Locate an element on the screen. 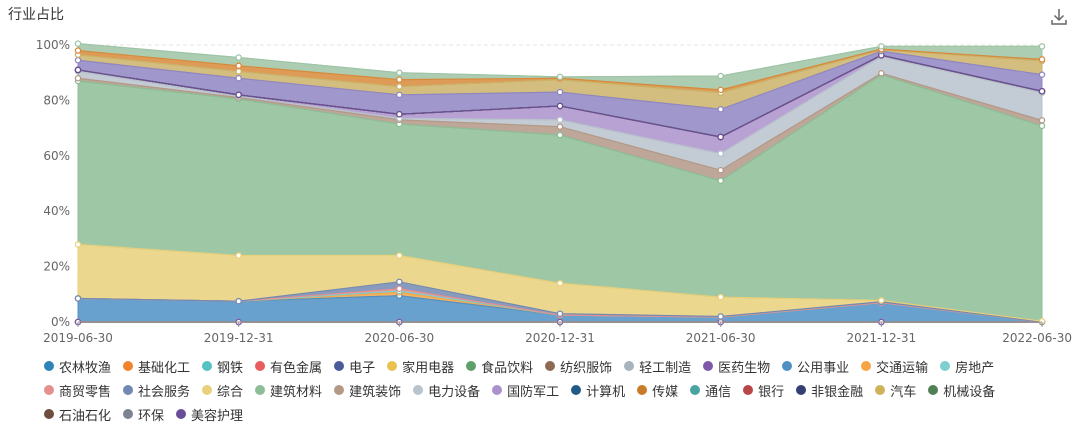 The image size is (1080, 431). legend-item: 综合 is located at coordinates (222, 390).